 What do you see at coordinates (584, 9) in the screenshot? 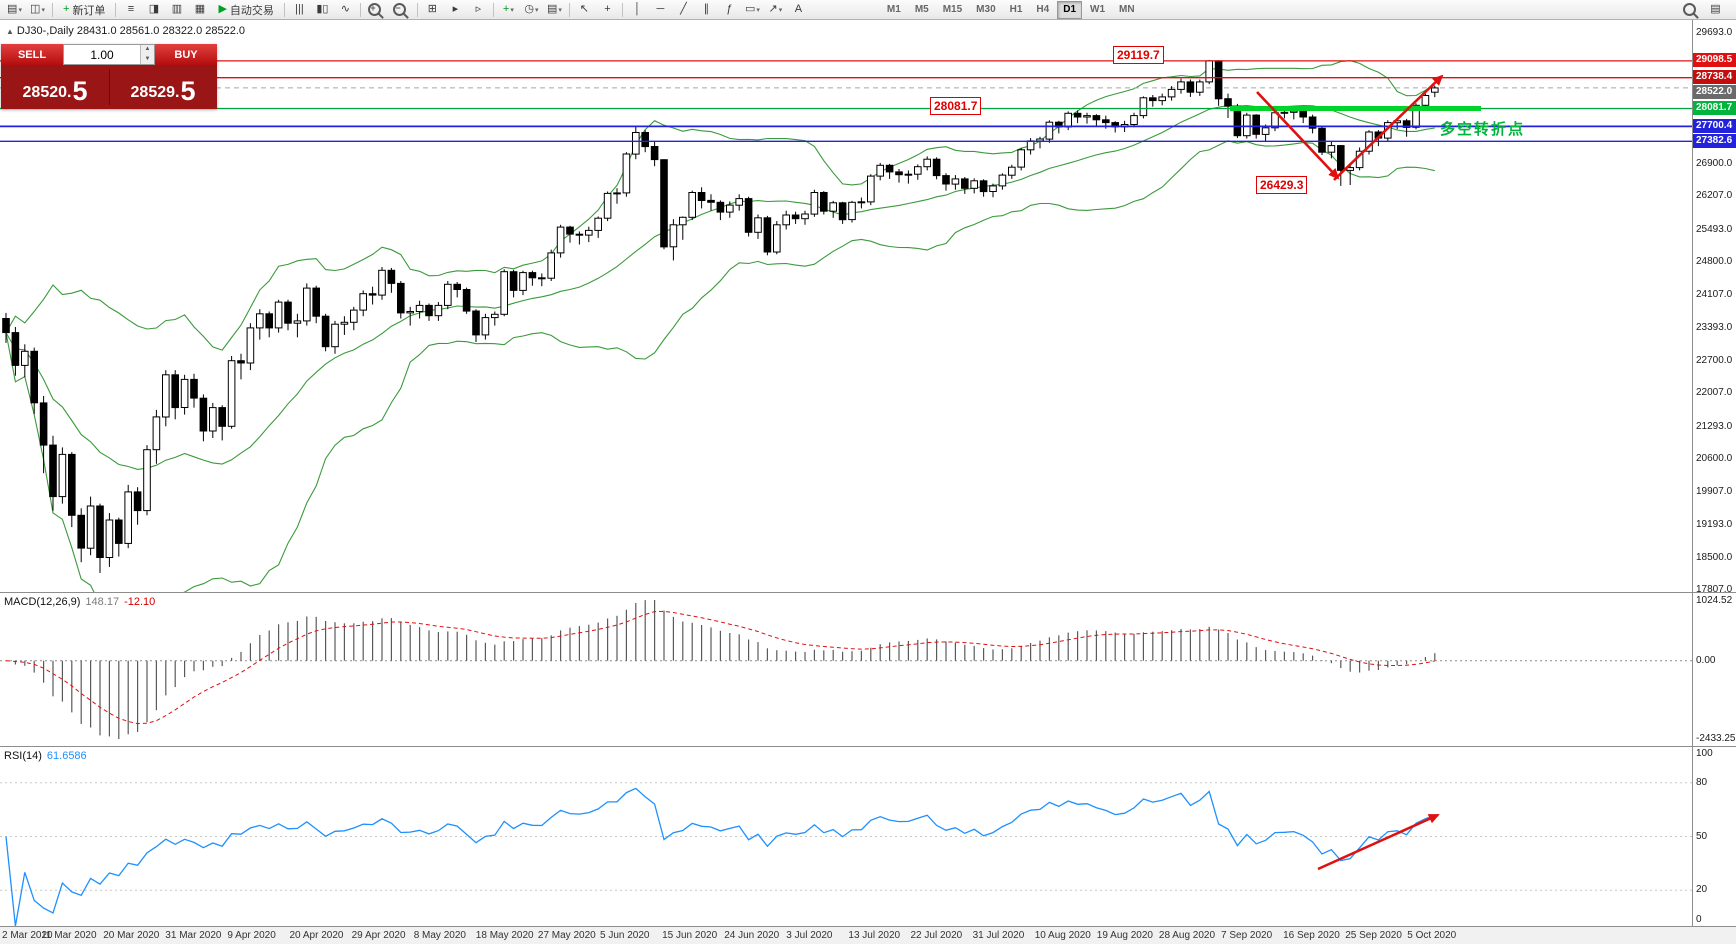
I see `cursor-icon: ↖` at bounding box center [584, 9].